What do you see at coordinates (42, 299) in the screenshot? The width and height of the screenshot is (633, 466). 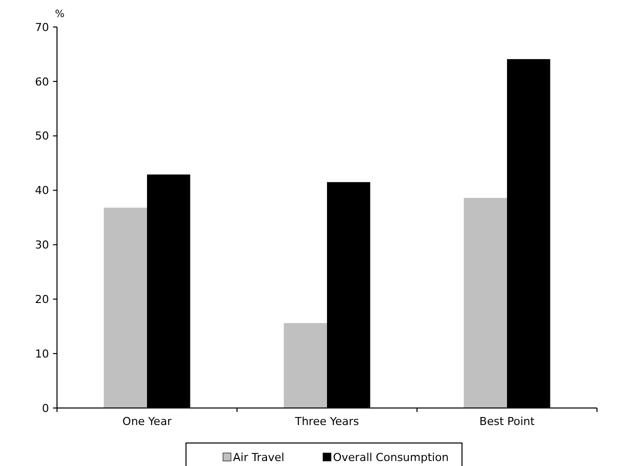 I see `y-tick-label: 20` at bounding box center [42, 299].